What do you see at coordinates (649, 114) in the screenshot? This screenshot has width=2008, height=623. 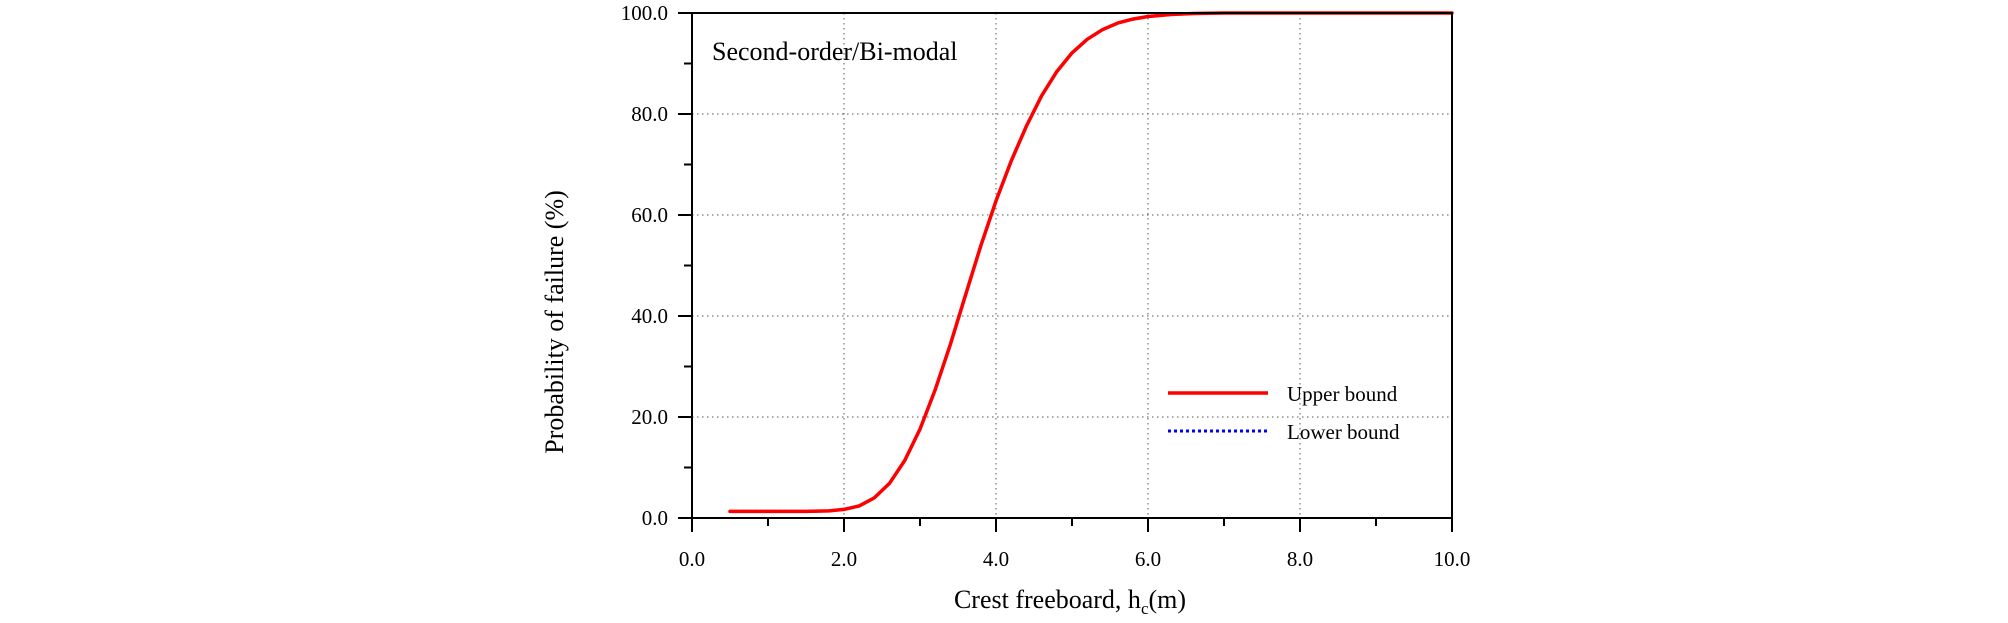 I see `y-tick-label: 80.0` at bounding box center [649, 114].